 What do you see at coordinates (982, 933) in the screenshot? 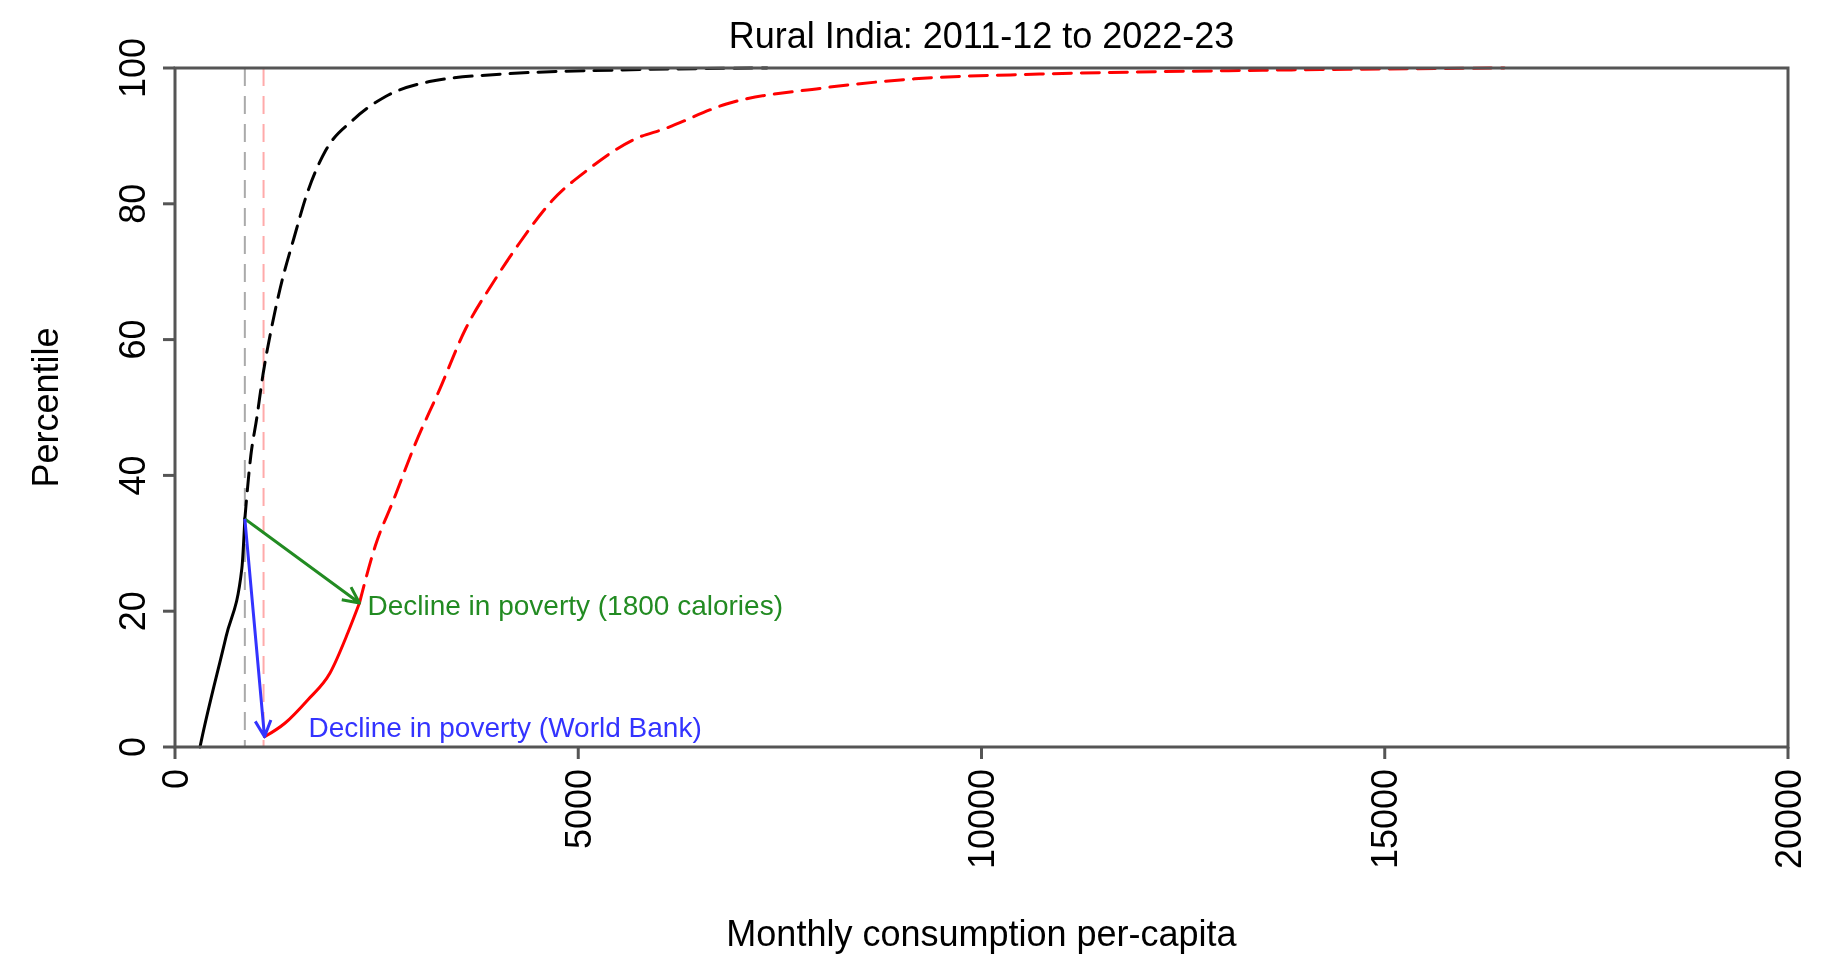
I see `x-axis-title: Monthly consumption per-capita` at bounding box center [982, 933].